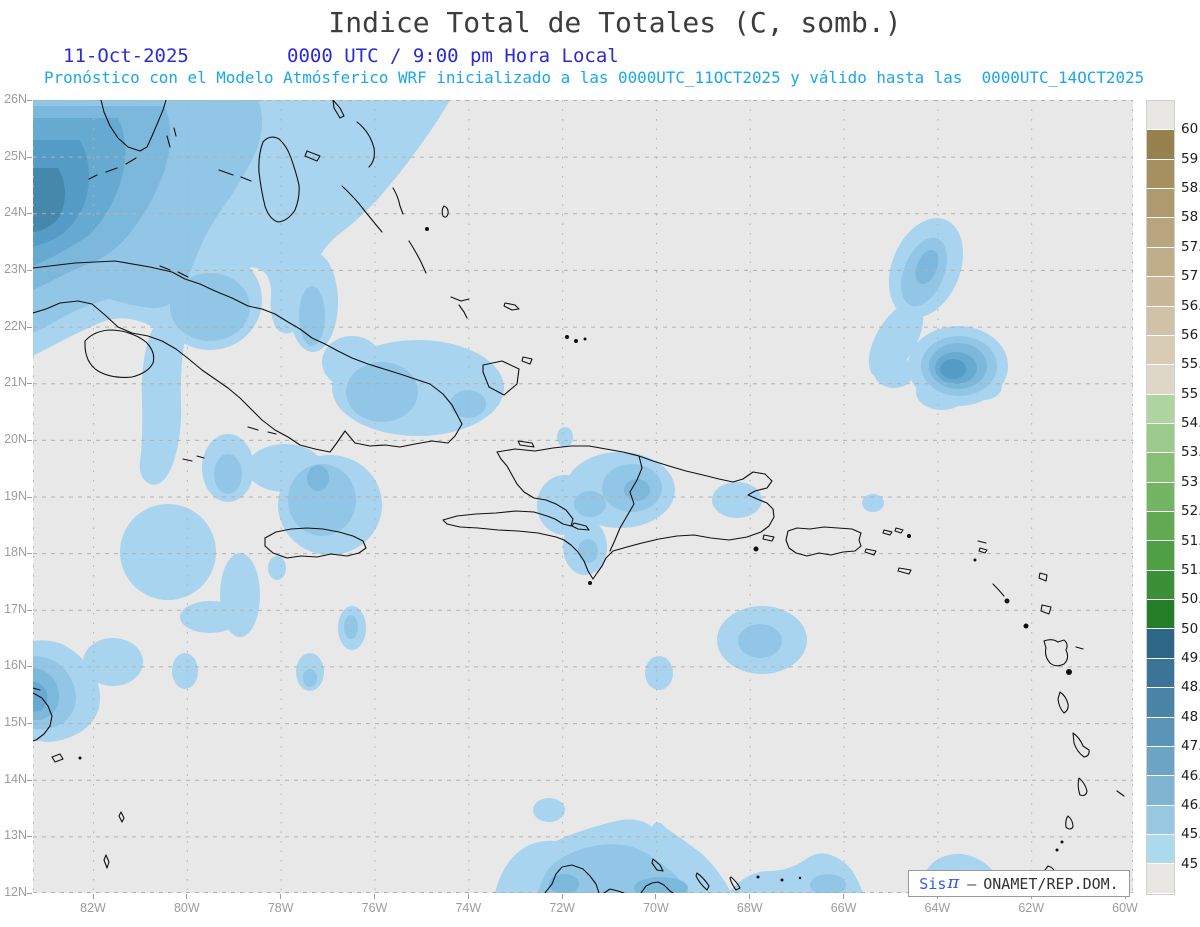 The height and width of the screenshot is (927, 1200). I want to click on x-tick-label: 80W, so click(186, 908).